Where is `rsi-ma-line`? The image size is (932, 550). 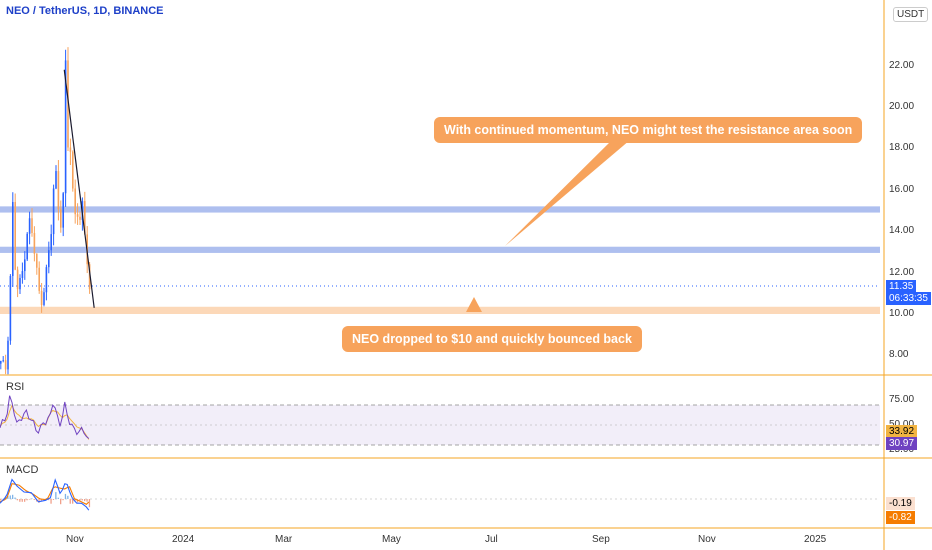 rsi-ma-line is located at coordinates (45, 422).